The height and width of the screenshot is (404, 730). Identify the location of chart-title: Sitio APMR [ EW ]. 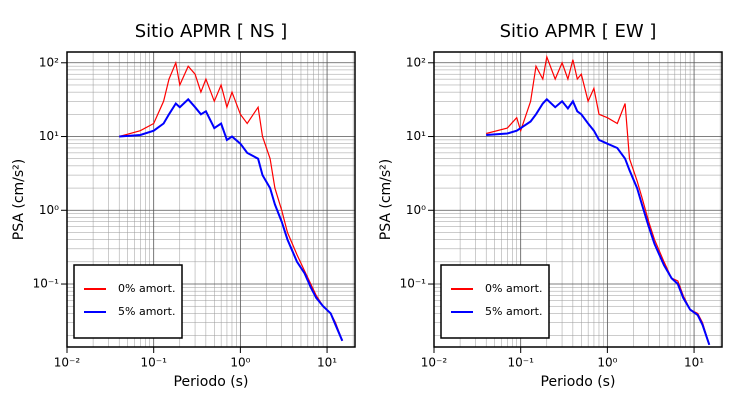
(578, 31).